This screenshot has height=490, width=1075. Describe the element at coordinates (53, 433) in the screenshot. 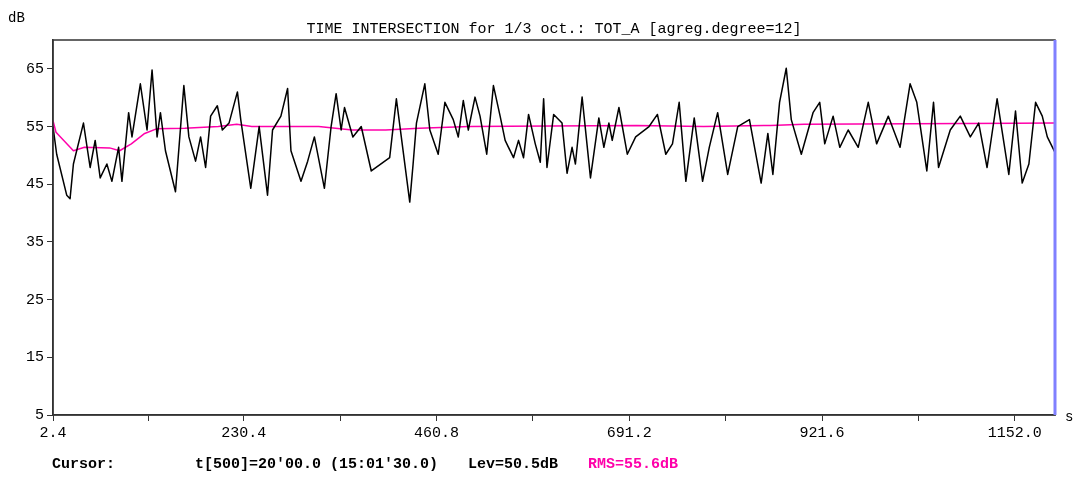

I see `x-tick-label: 2.4` at that location.